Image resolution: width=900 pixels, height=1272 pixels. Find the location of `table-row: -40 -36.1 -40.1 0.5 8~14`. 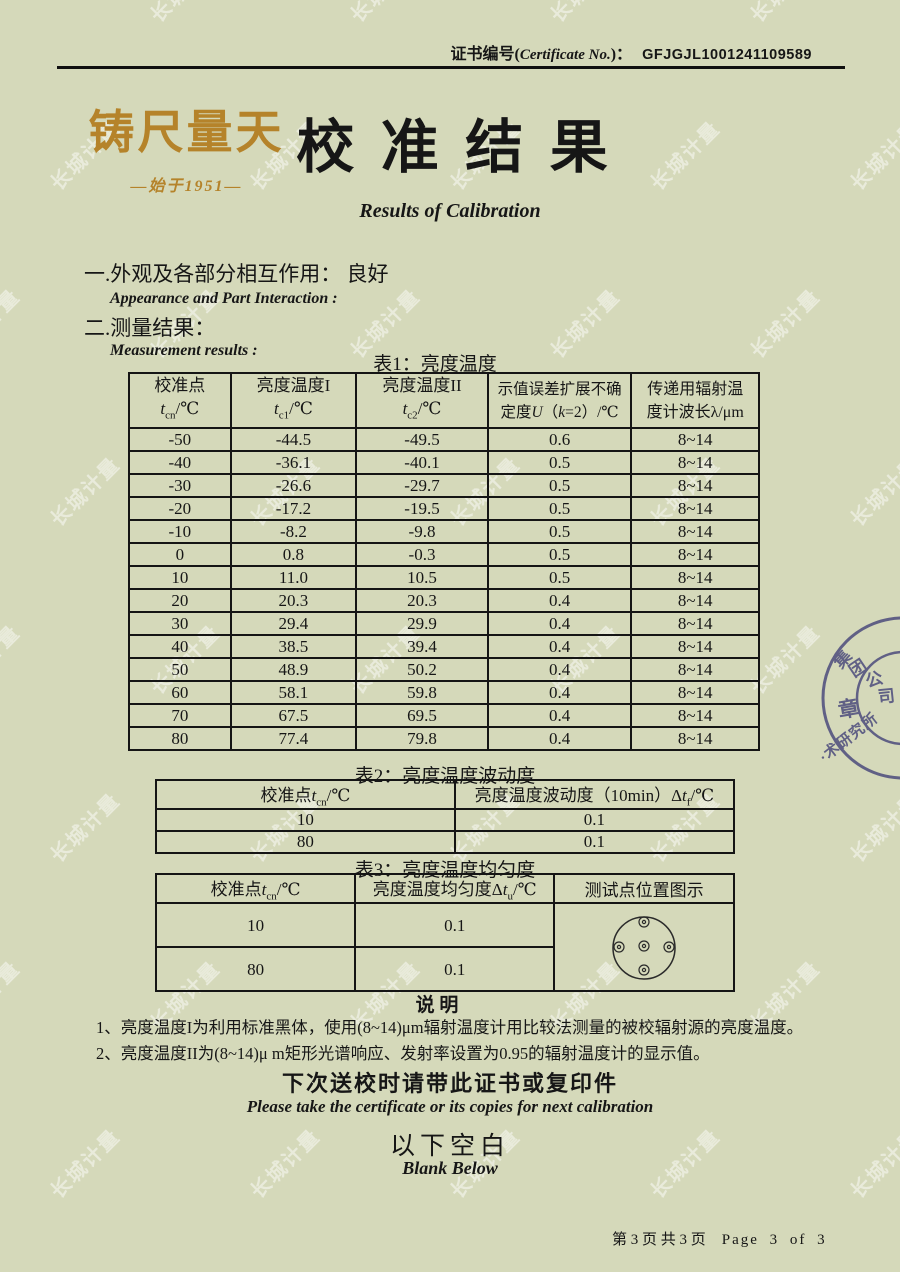

table-row: -40 -36.1 -40.1 0.5 8~14 is located at coordinates (444, 463).